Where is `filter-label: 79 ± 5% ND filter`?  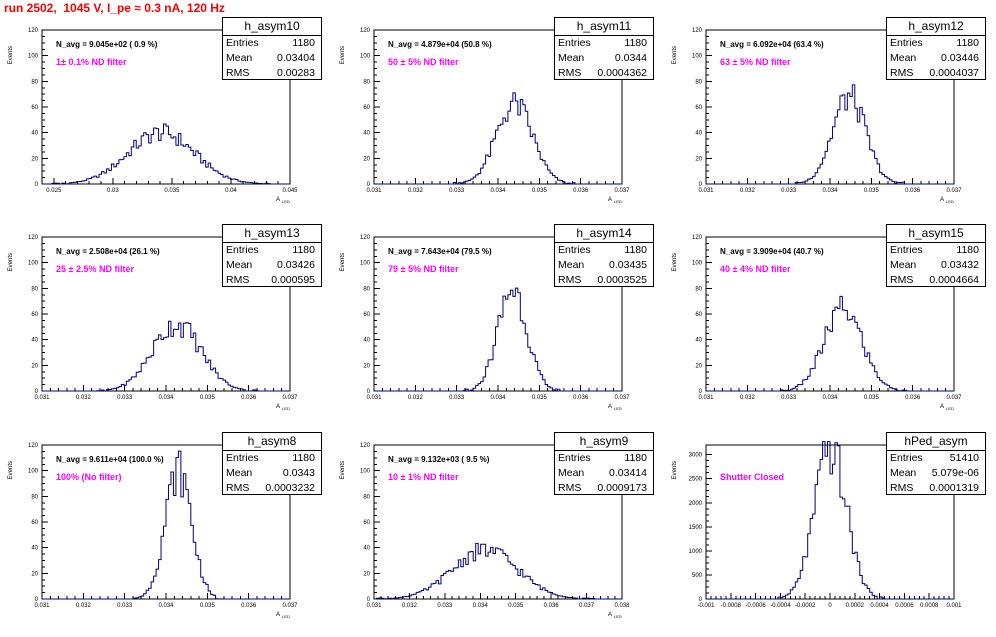
filter-label: 79 ± 5% ND filter is located at coordinates (423, 269).